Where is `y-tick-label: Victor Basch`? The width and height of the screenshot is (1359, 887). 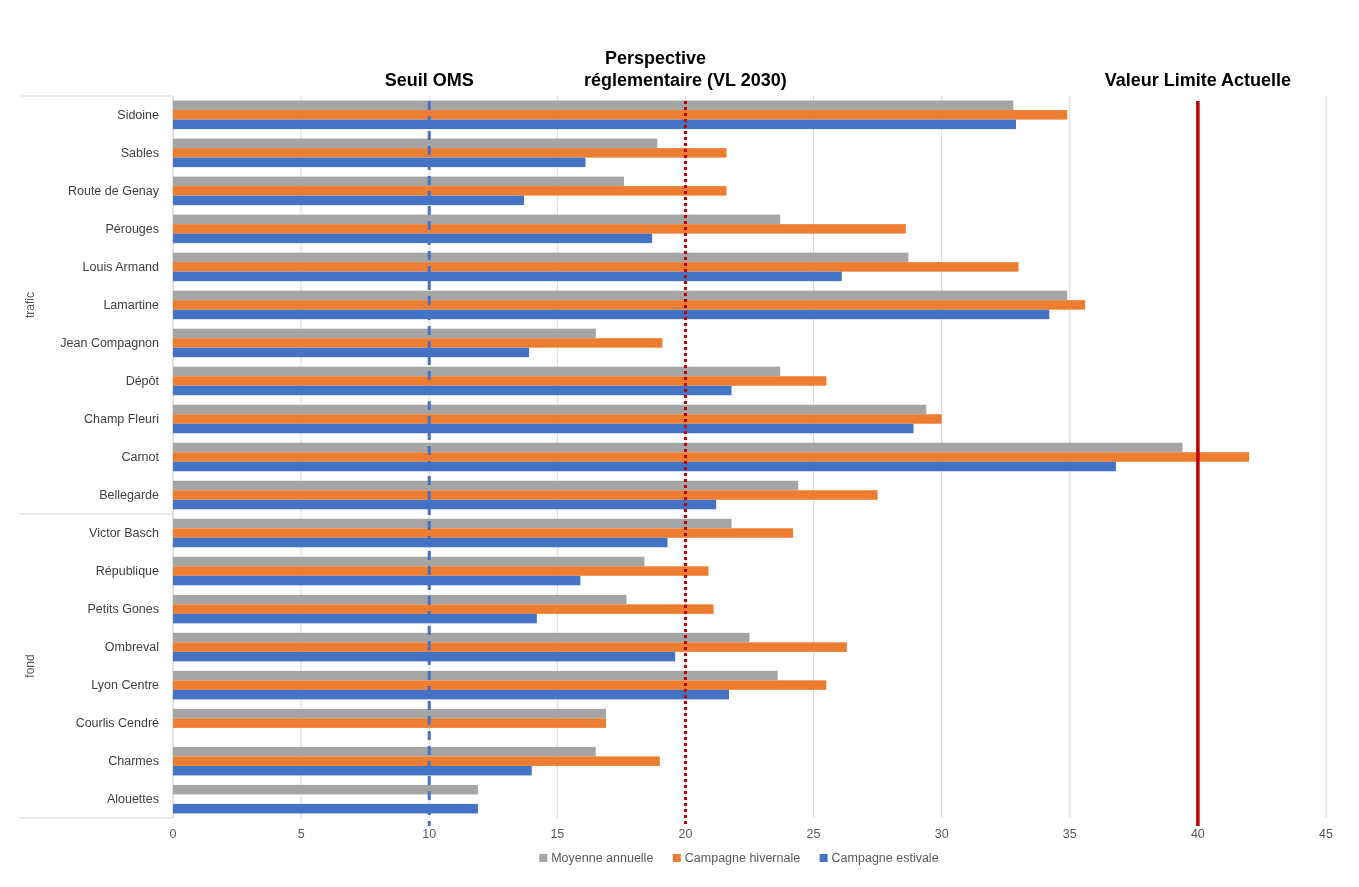
y-tick-label: Victor Basch is located at coordinates (124, 533).